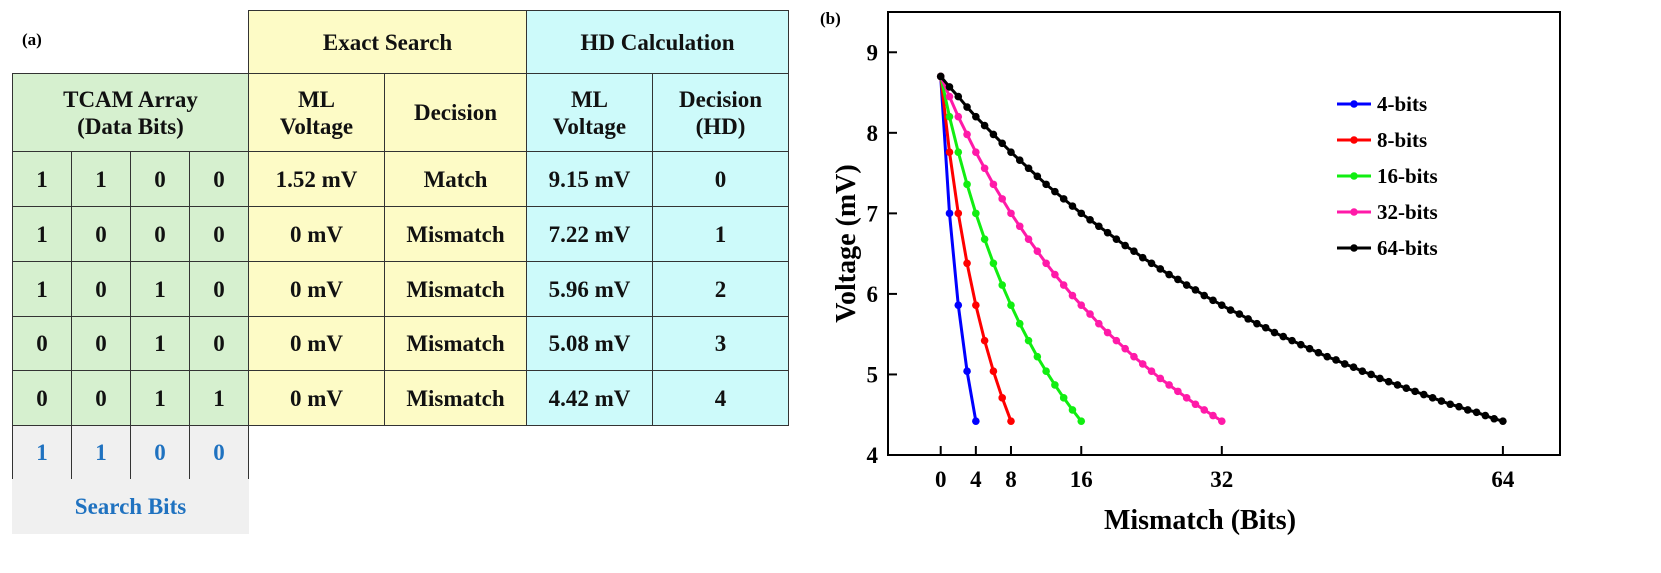 Image resolution: width=1661 pixels, height=573 pixels. What do you see at coordinates (387, 42) in the screenshot?
I see `cell-text: Exact Search` at bounding box center [387, 42].